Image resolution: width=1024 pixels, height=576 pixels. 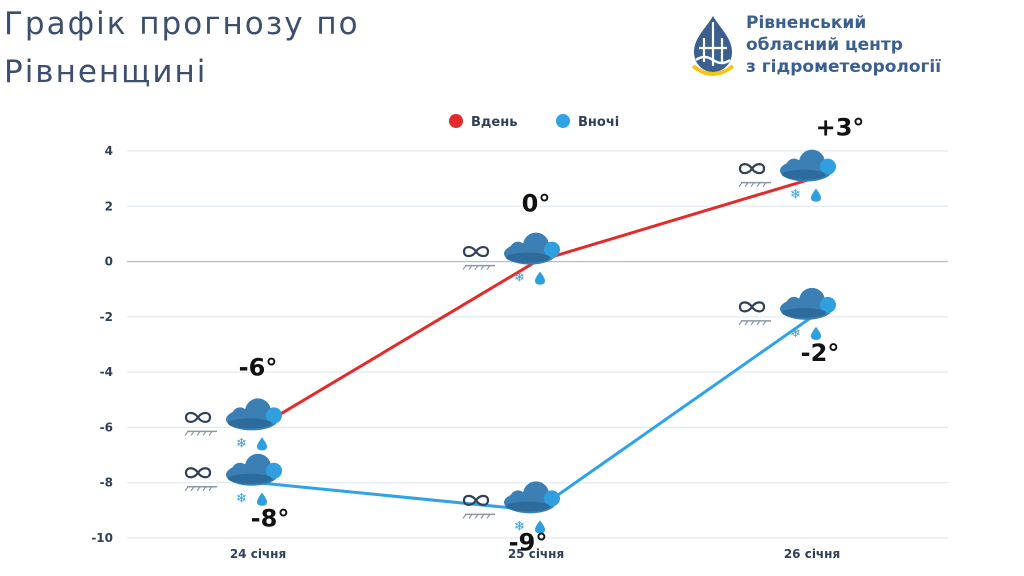 What do you see at coordinates (840, 128) in the screenshot?
I see `data-label: +3°` at bounding box center [840, 128].